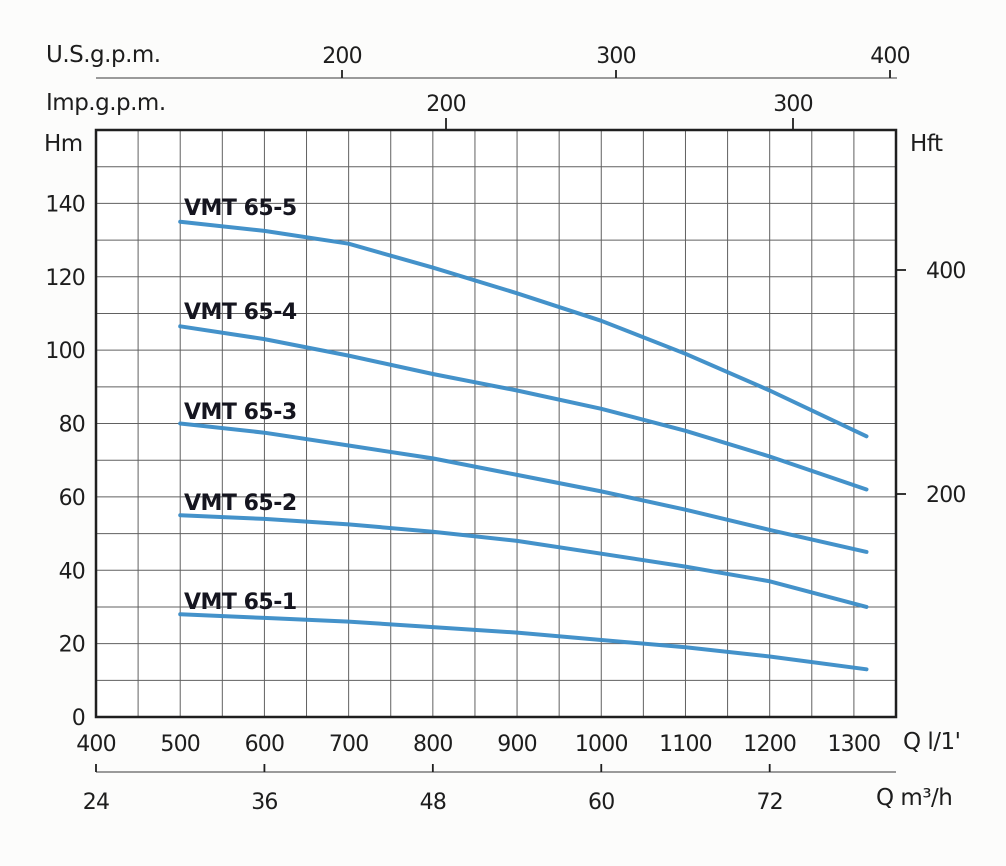  Describe the element at coordinates (685, 744) in the screenshot. I see `lmin-tick-label: 1100` at that location.